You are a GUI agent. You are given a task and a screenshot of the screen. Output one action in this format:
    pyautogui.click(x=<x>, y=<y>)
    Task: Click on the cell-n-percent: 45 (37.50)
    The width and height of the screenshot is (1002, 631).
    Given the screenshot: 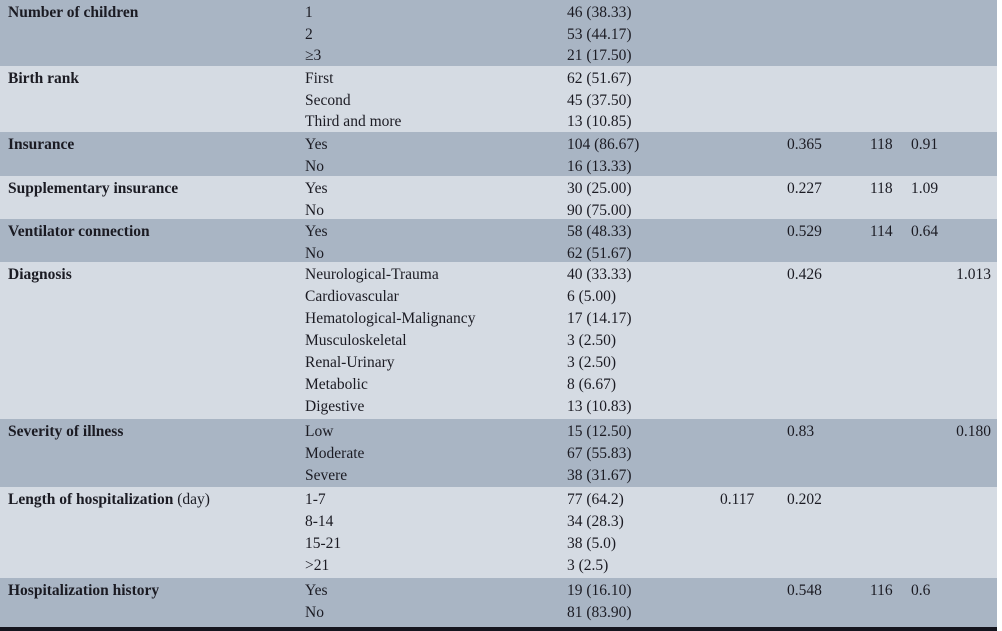 What is the action you would take?
    pyautogui.click(x=599, y=100)
    